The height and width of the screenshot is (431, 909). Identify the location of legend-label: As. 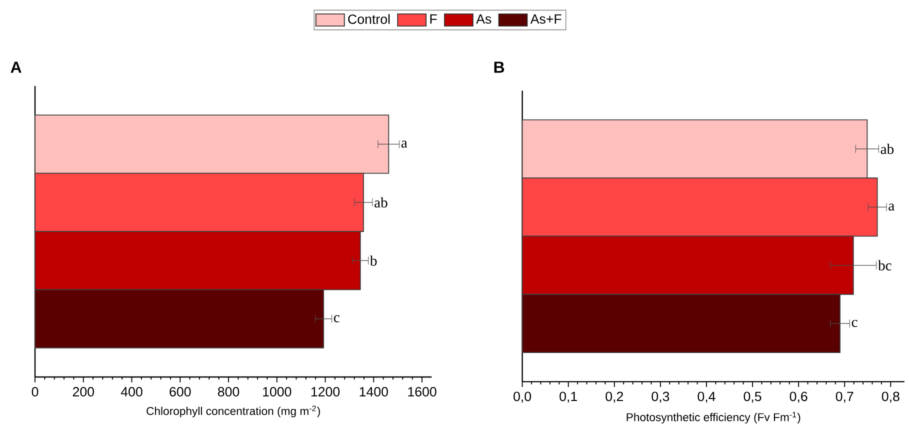
(484, 19).